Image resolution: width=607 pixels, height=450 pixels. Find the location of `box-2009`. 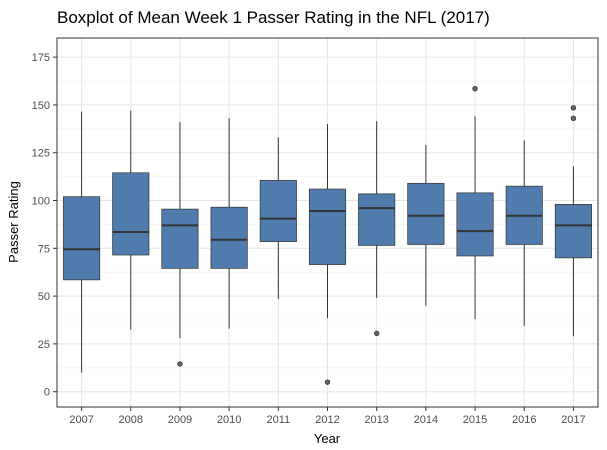

box-2009 is located at coordinates (180, 244).